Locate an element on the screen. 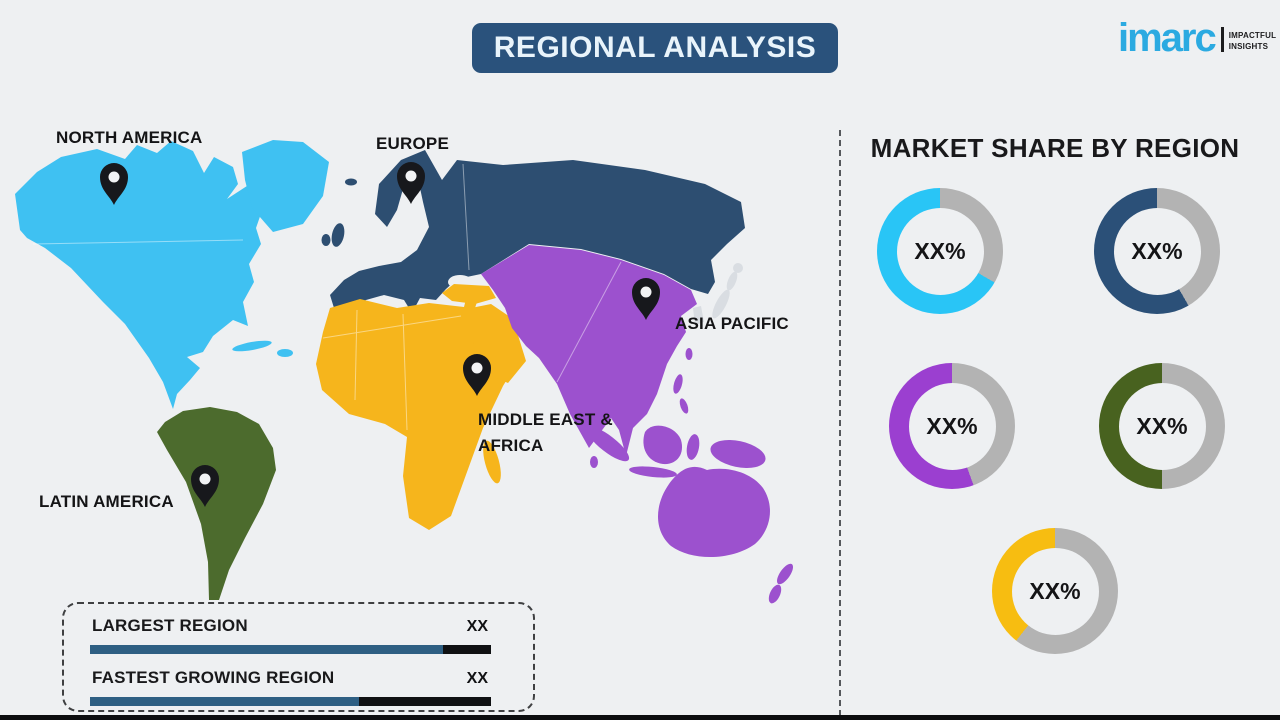 Image resolution: width=1280 pixels, height=720 pixels. korea is located at coordinates (698, 315).